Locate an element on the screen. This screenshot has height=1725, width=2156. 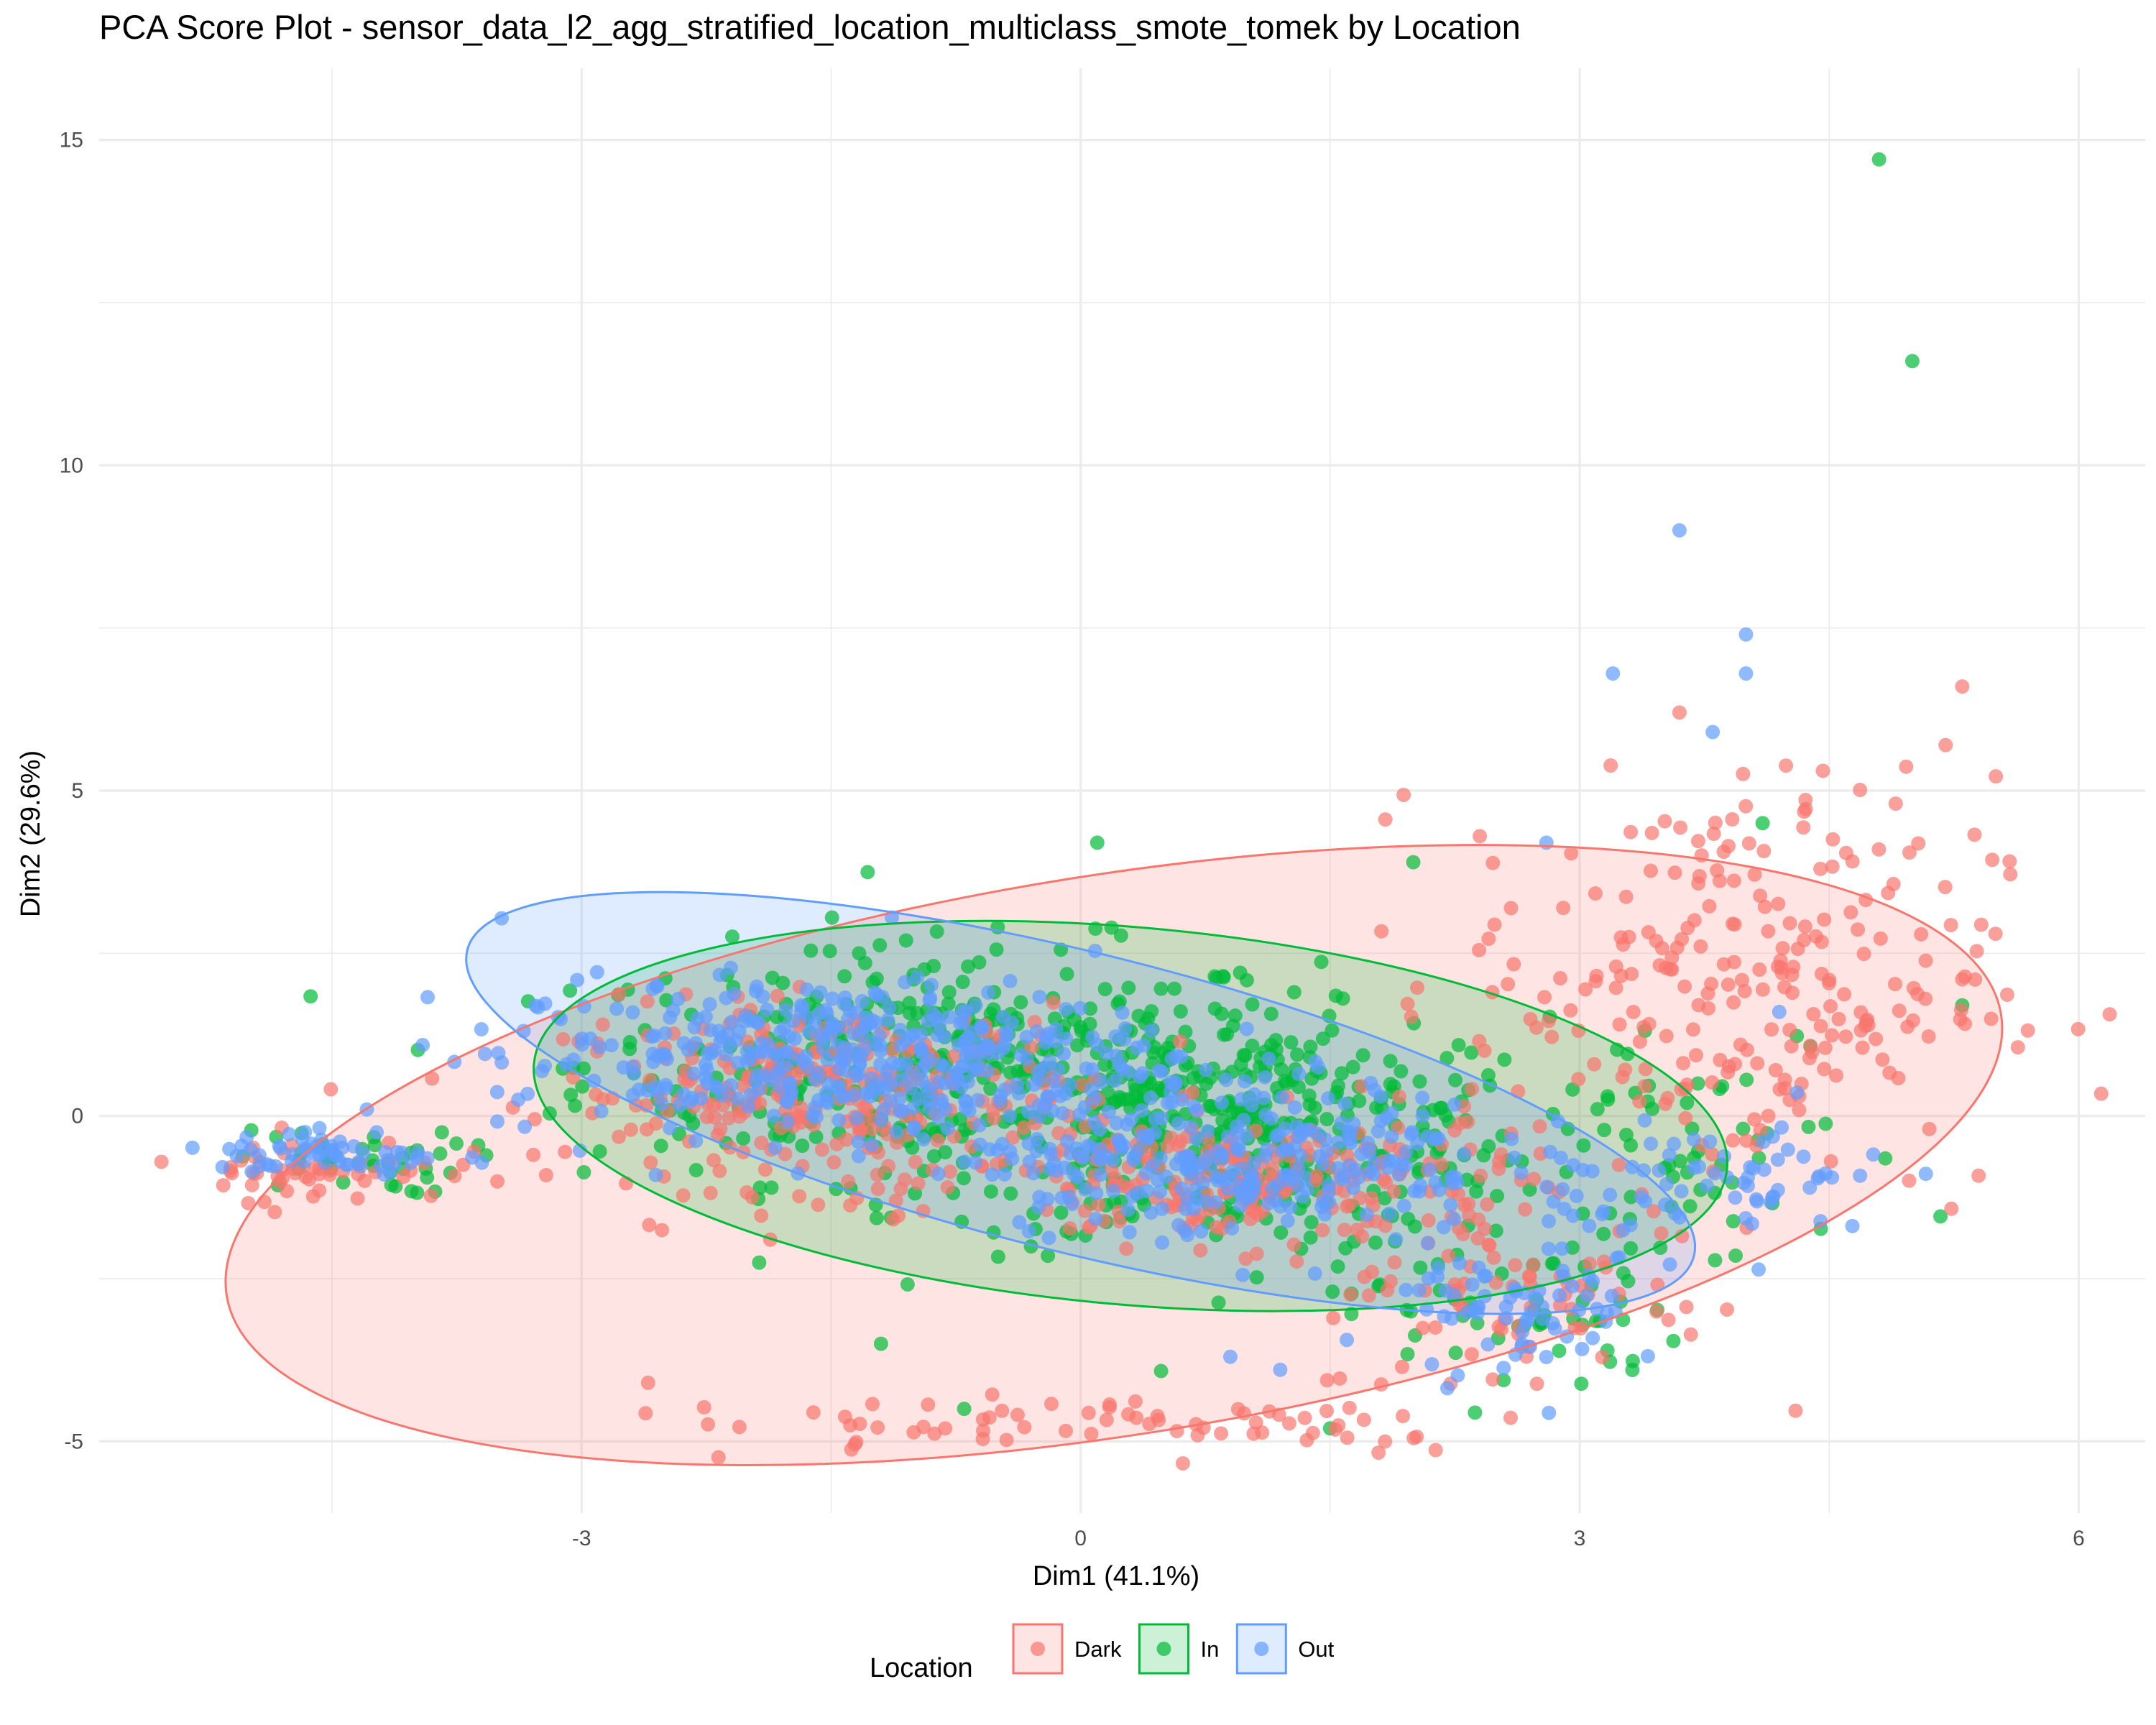
legend-title: Location is located at coordinates (921, 1668).